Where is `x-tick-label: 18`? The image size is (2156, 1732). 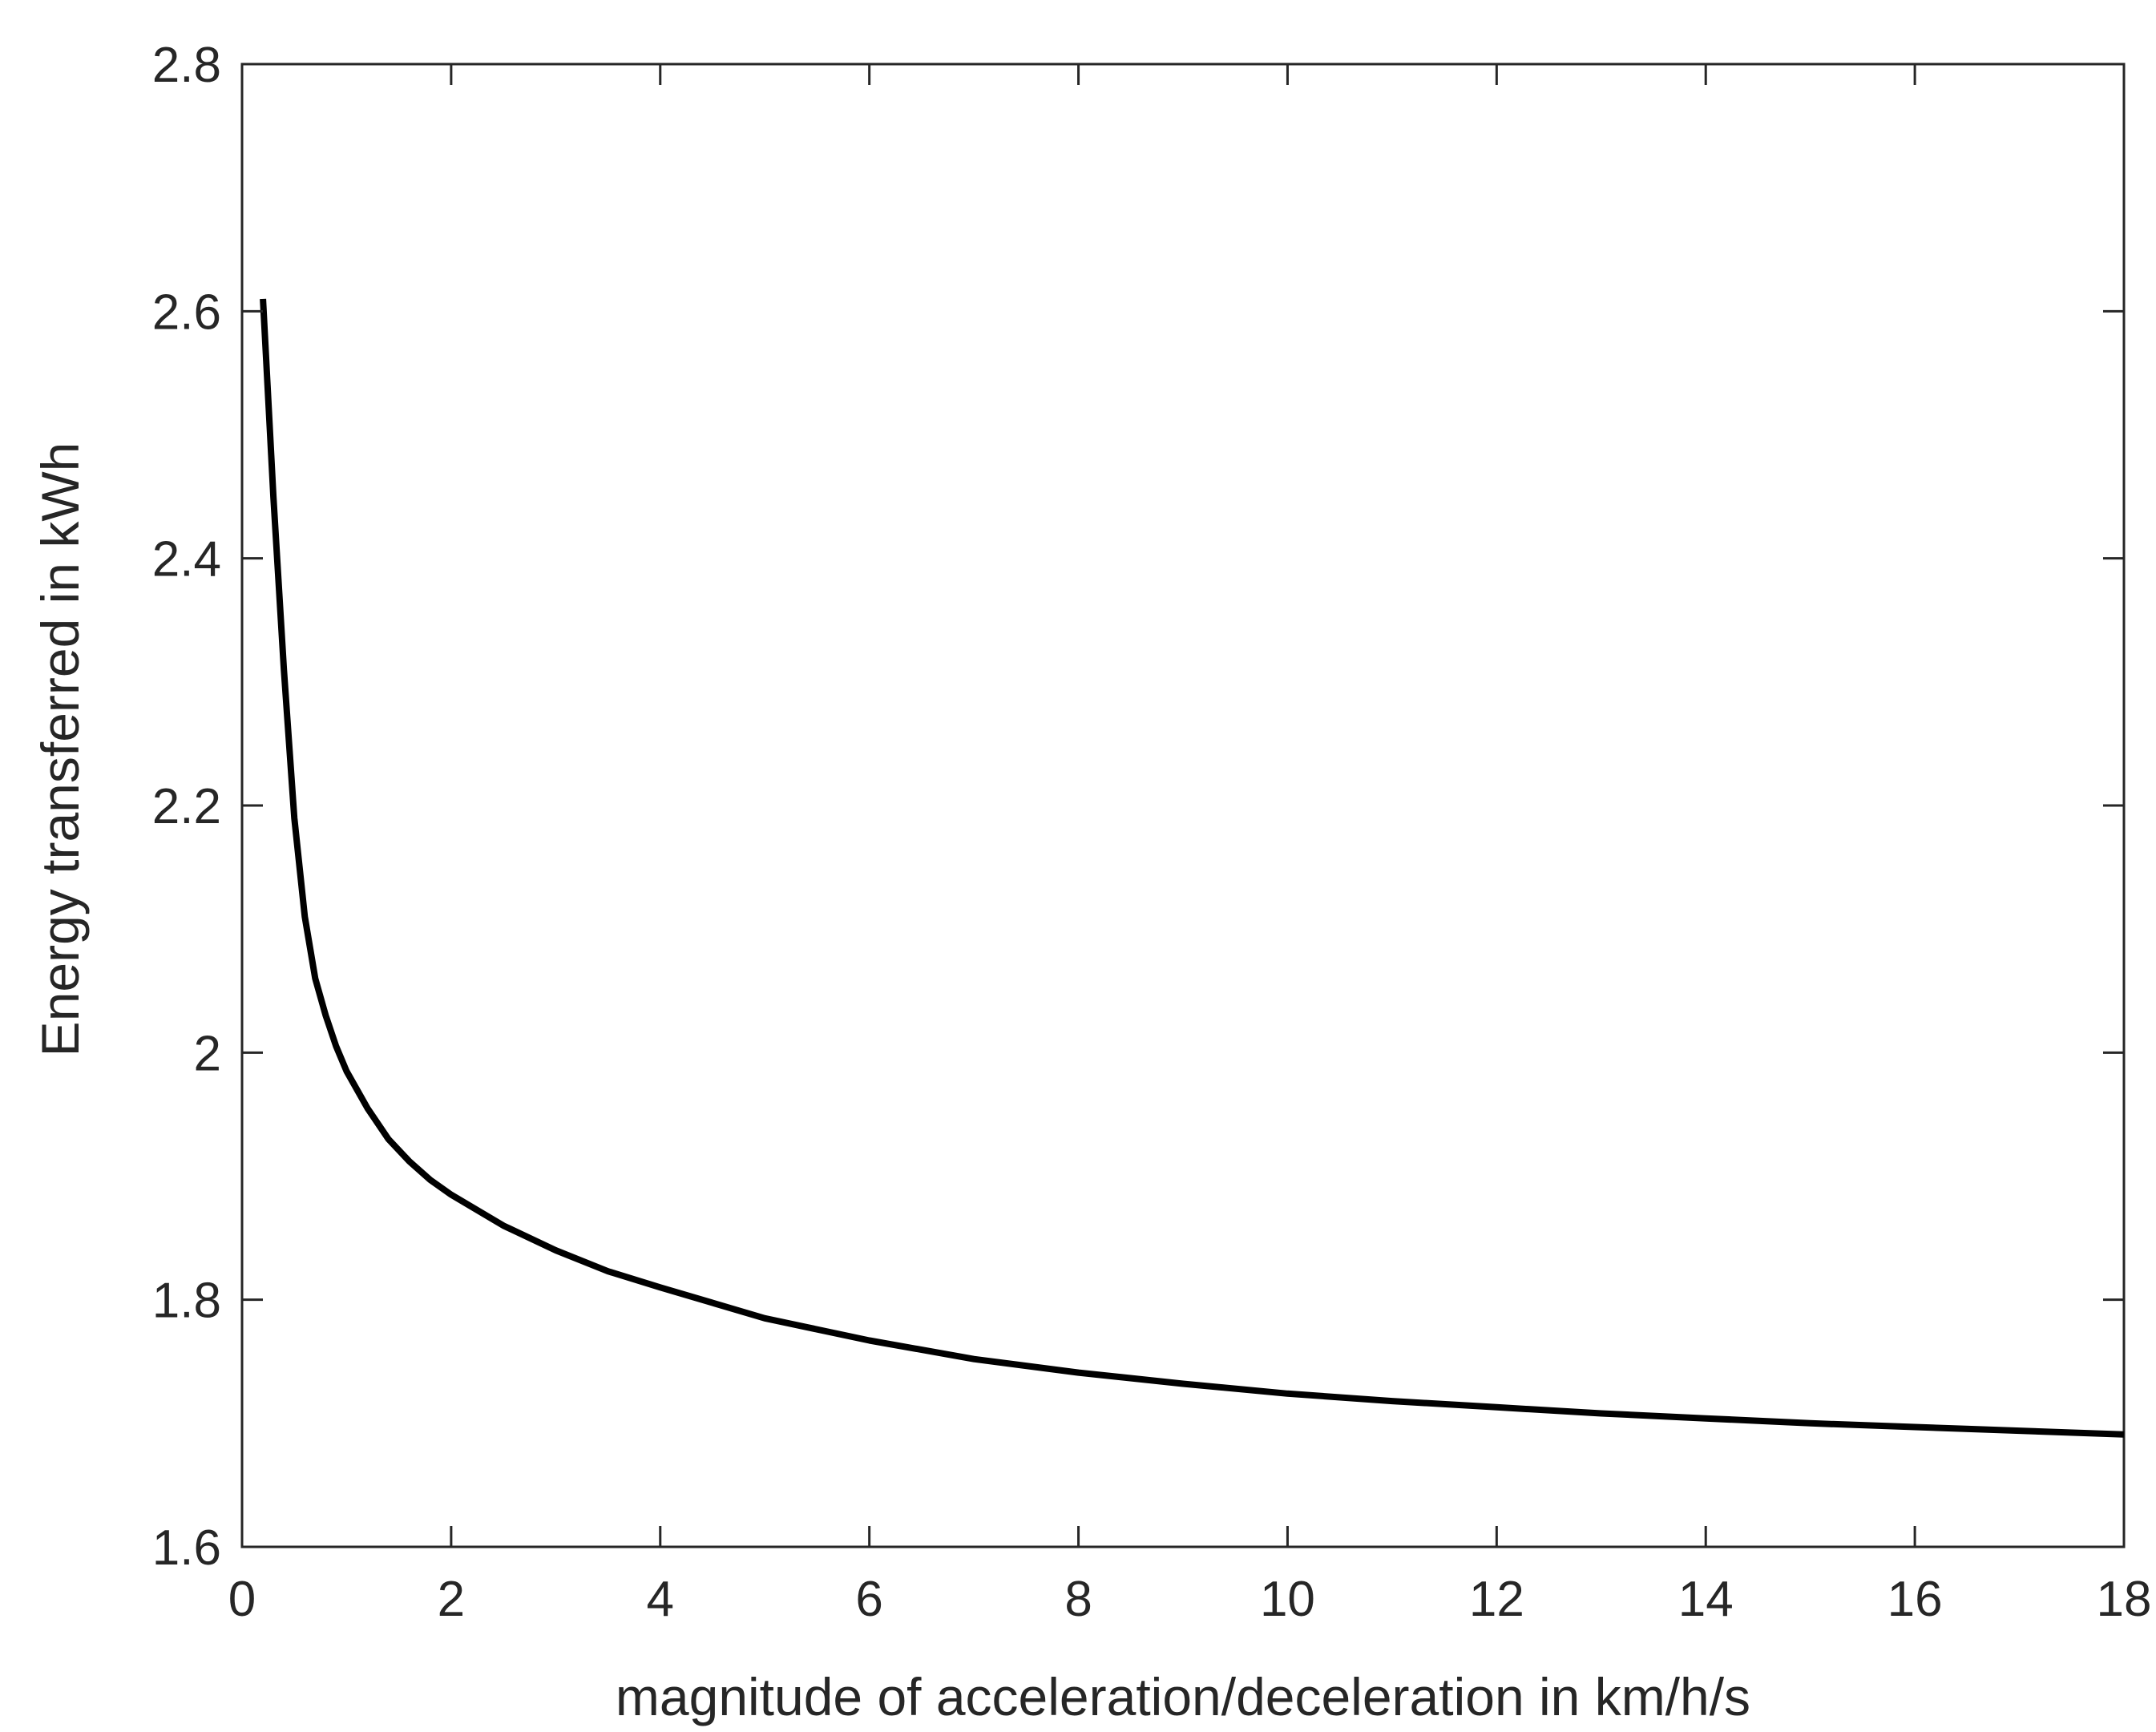 x-tick-label: 18 is located at coordinates (2124, 1599).